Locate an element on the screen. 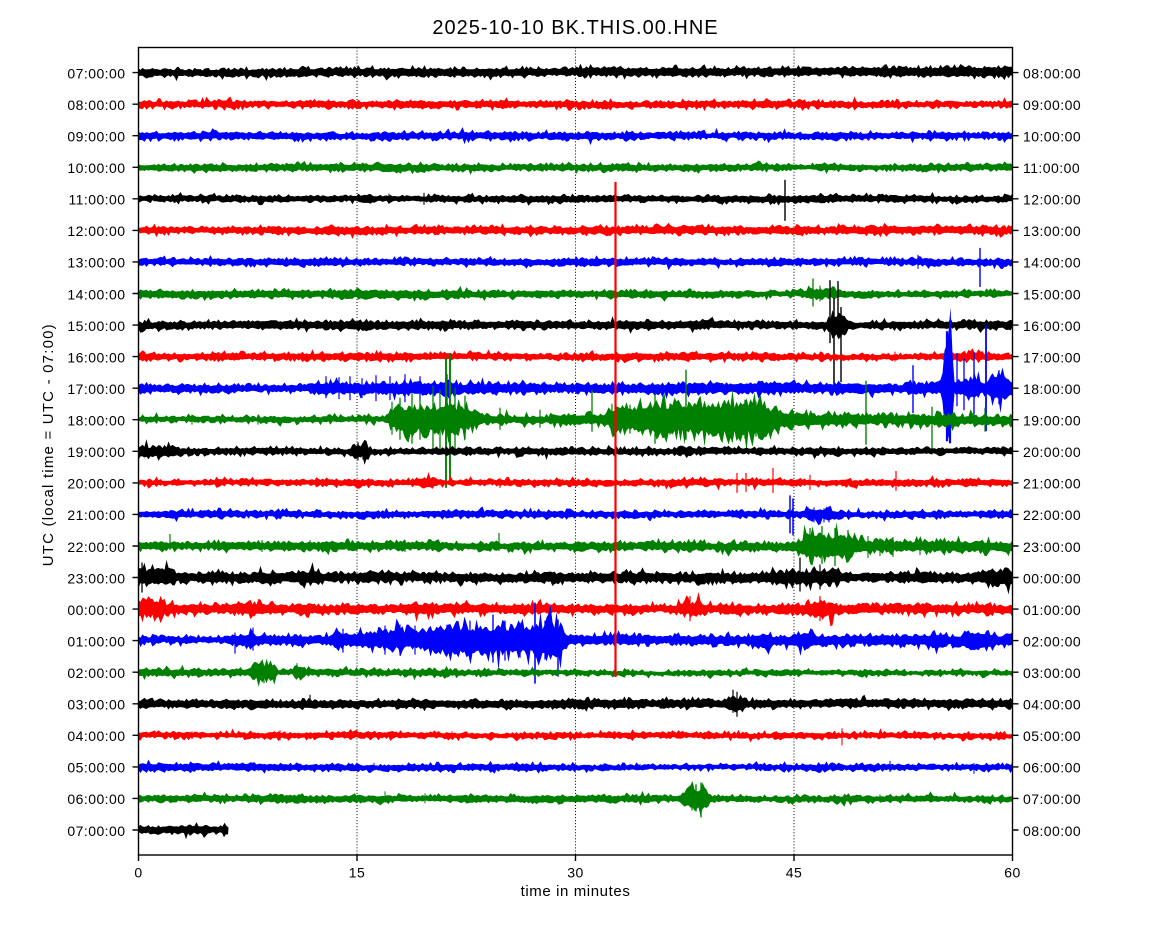 The width and height of the screenshot is (1150, 950). svg-text: 45 is located at coordinates (794, 873).